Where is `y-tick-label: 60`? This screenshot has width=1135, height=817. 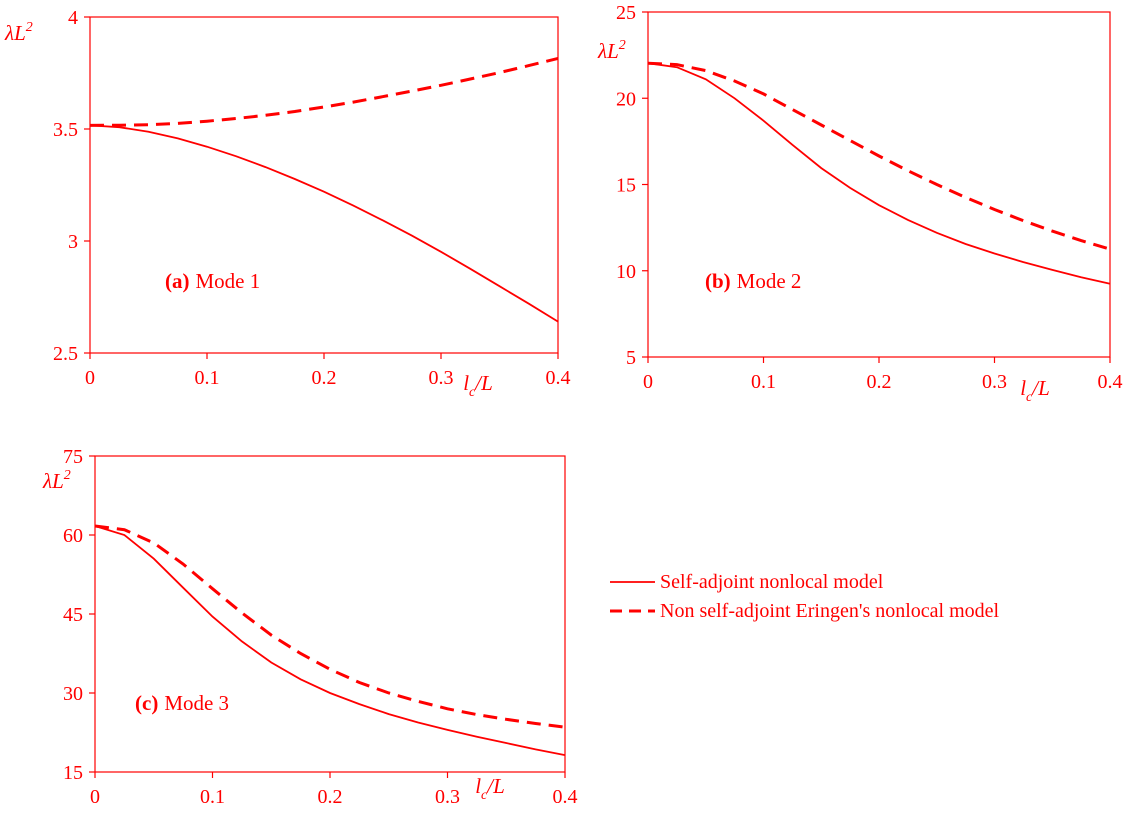
y-tick-label: 60 is located at coordinates (73, 536).